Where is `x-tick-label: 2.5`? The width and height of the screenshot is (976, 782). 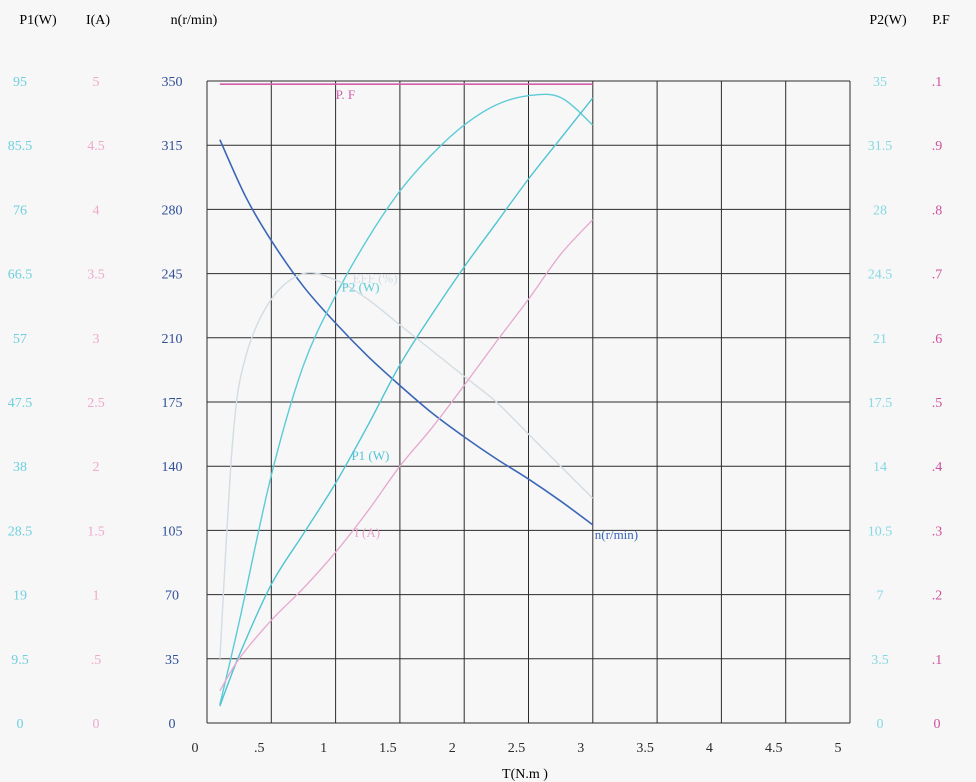 x-tick-label: 2.5 is located at coordinates (517, 748).